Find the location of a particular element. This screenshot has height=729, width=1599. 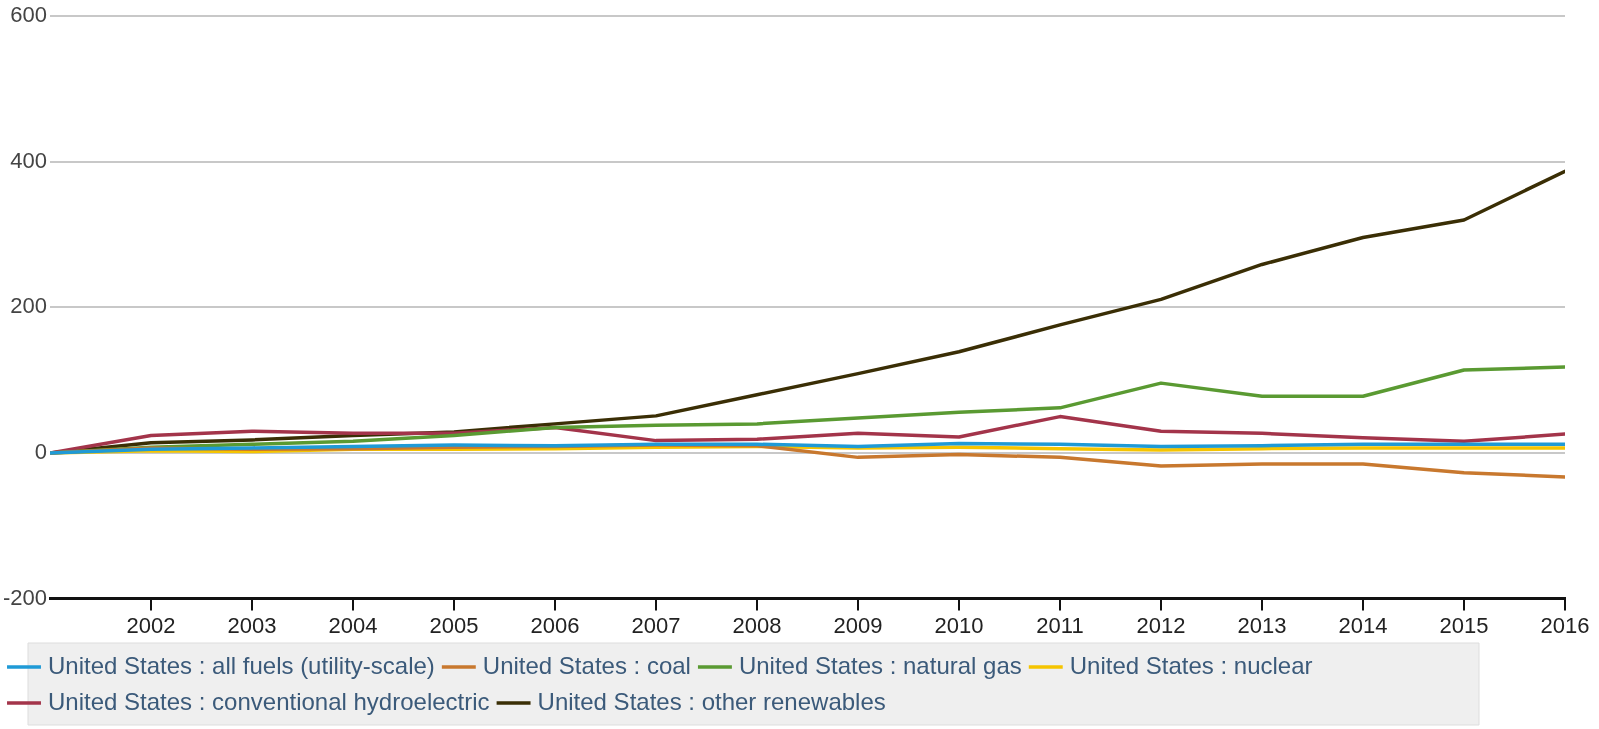

x-tick-label: 2007 is located at coordinates (656, 625).